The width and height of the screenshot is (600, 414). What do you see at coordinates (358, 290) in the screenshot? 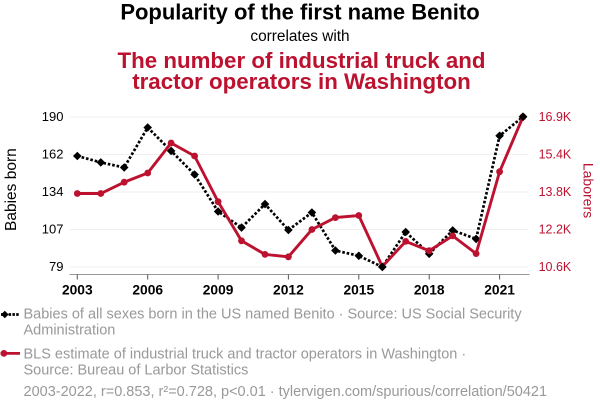
I see `svg-text: 2015` at bounding box center [358, 290].